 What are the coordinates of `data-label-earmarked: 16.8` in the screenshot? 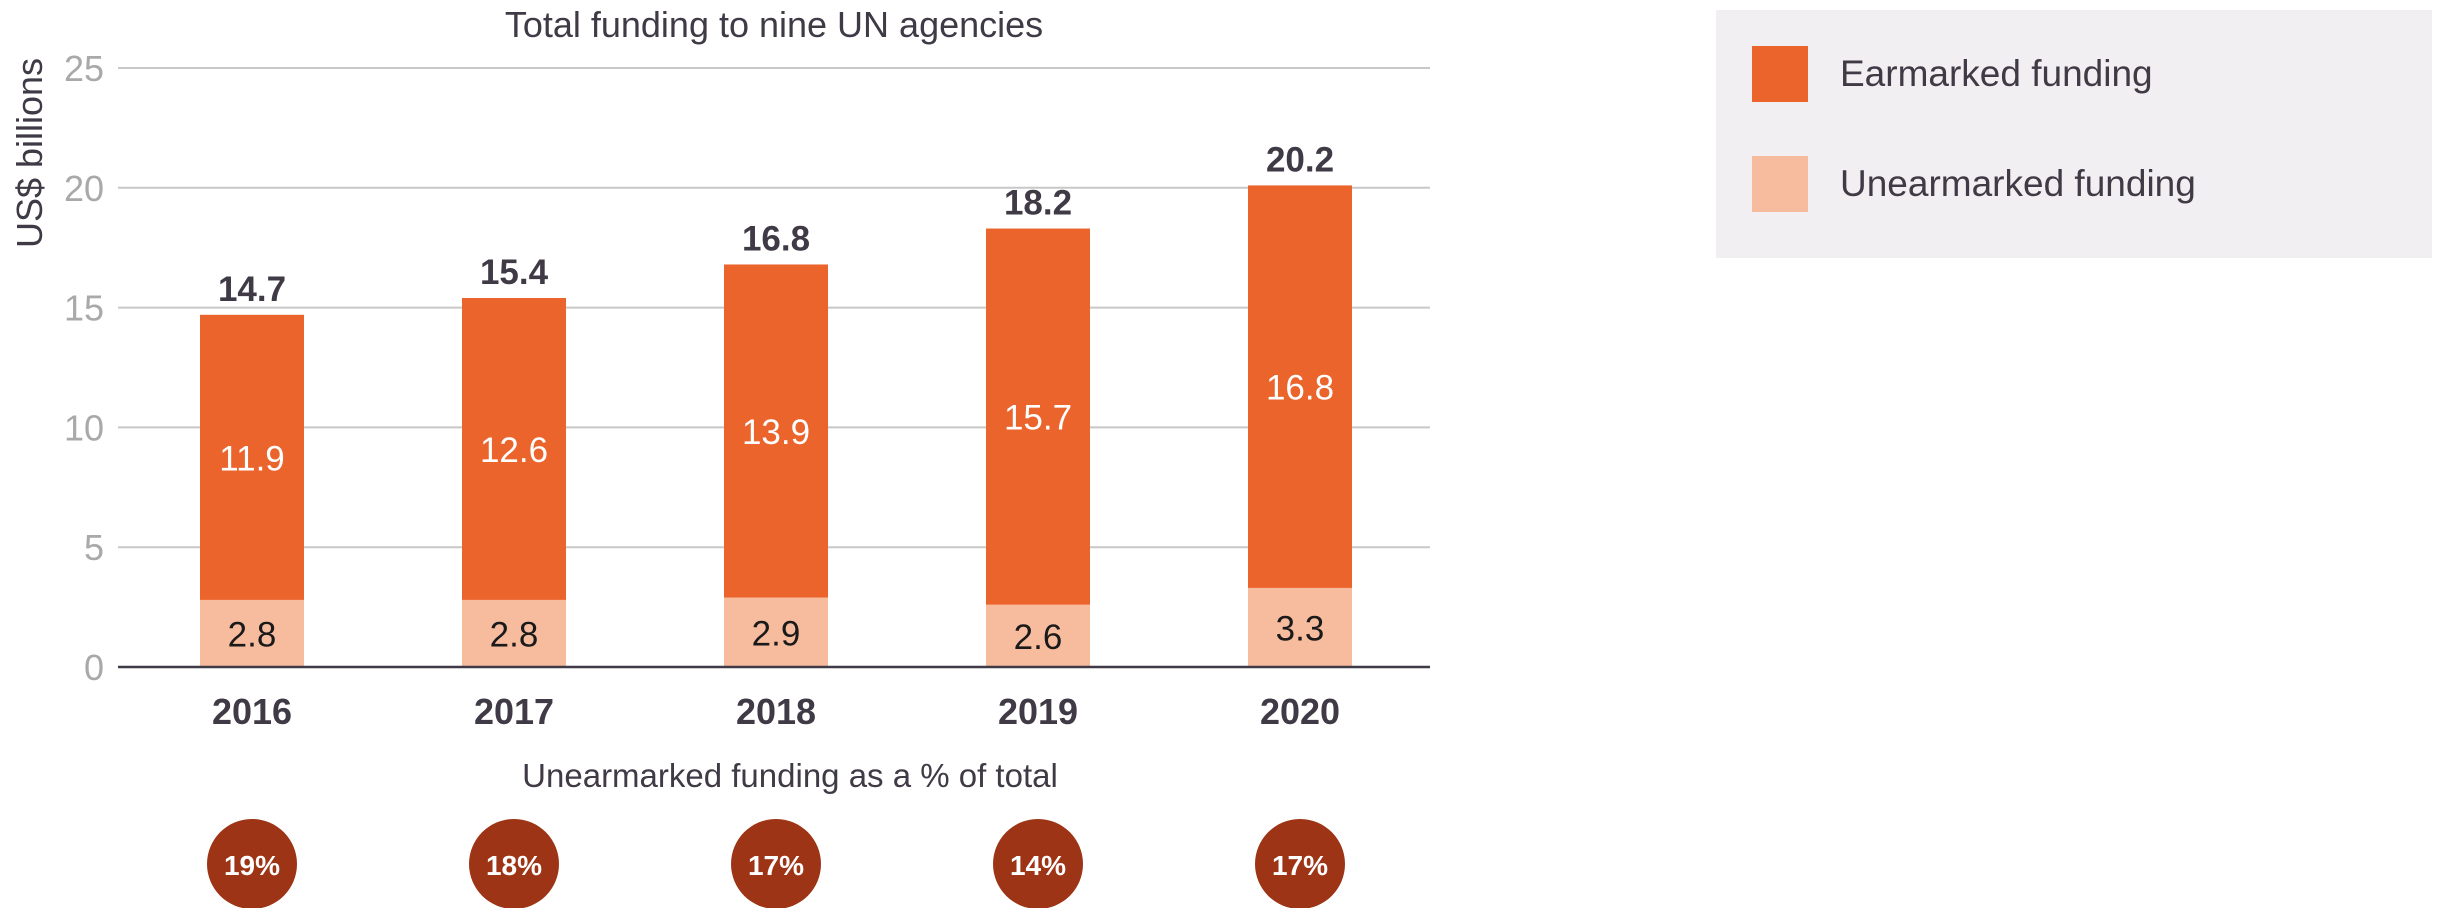 It's located at (1300, 388).